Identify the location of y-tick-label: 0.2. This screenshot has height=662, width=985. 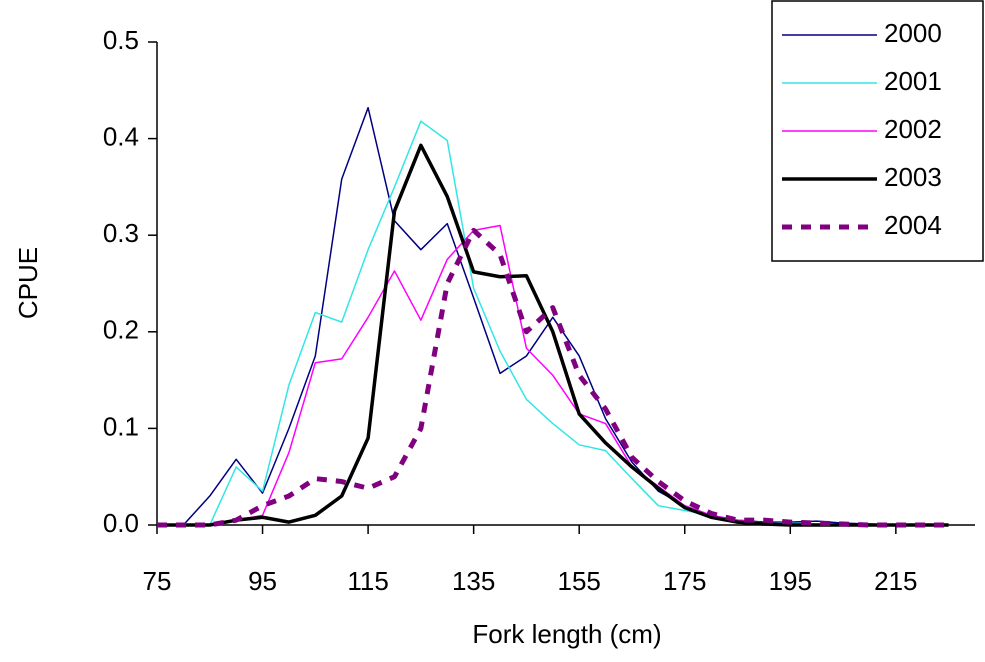
(121, 330).